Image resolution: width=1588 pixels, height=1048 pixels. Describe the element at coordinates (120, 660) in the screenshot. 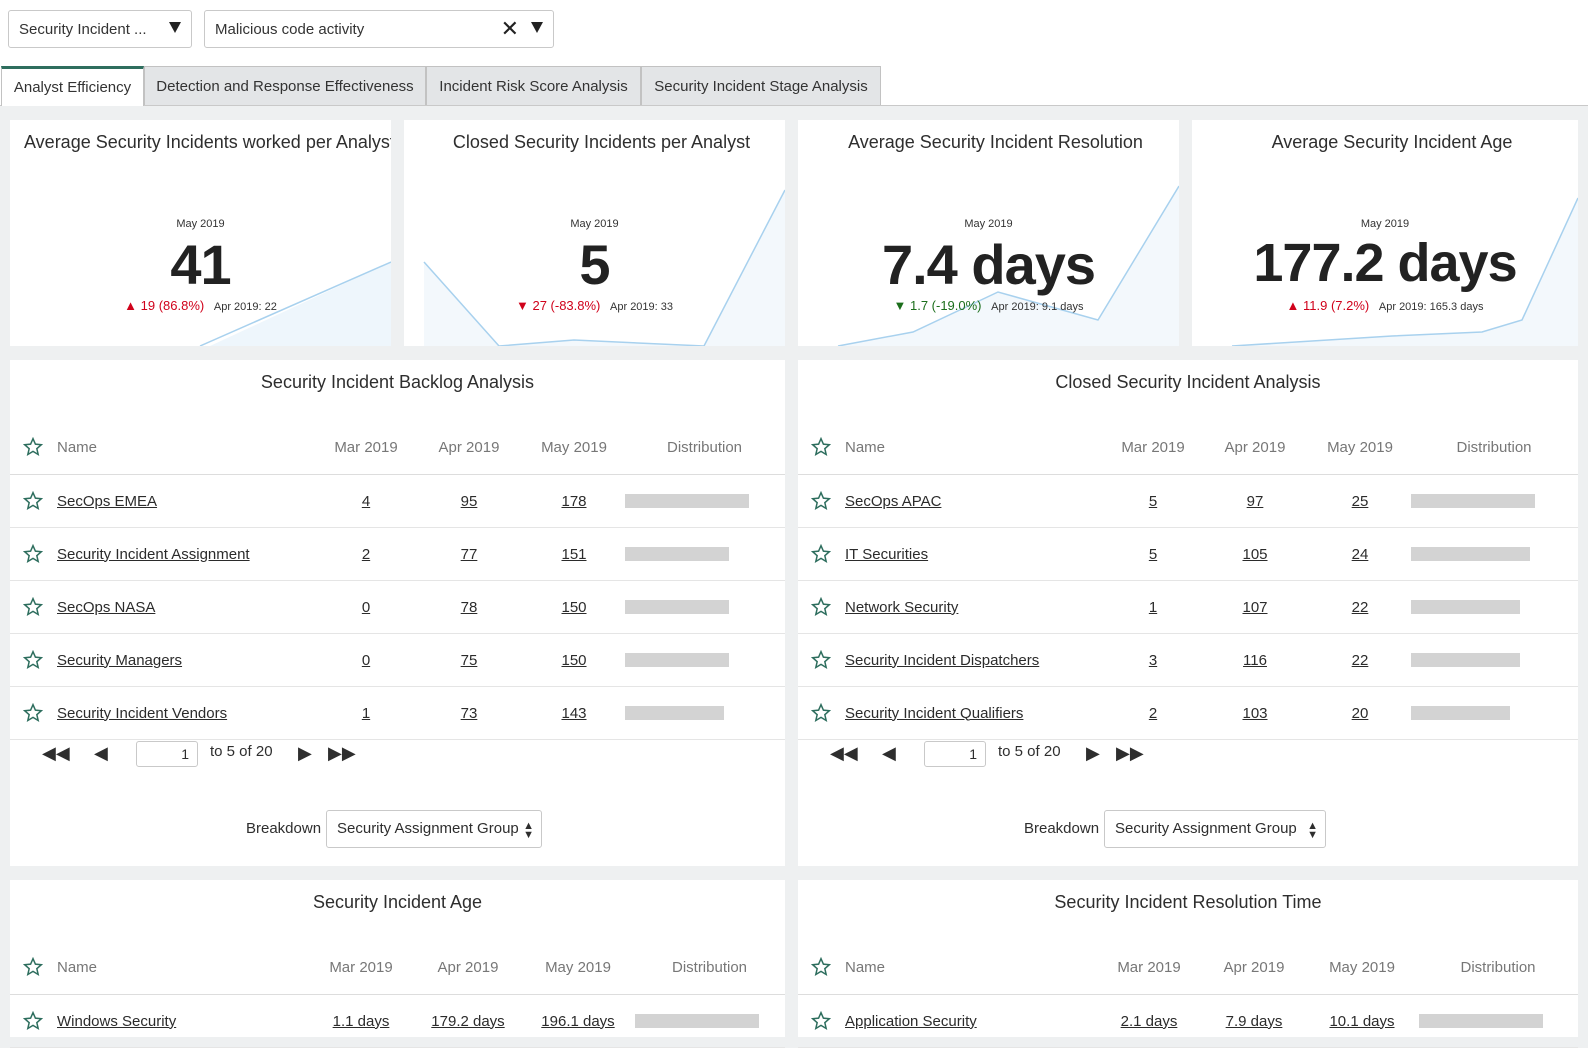

I see `row-name-link: Security Managers` at that location.